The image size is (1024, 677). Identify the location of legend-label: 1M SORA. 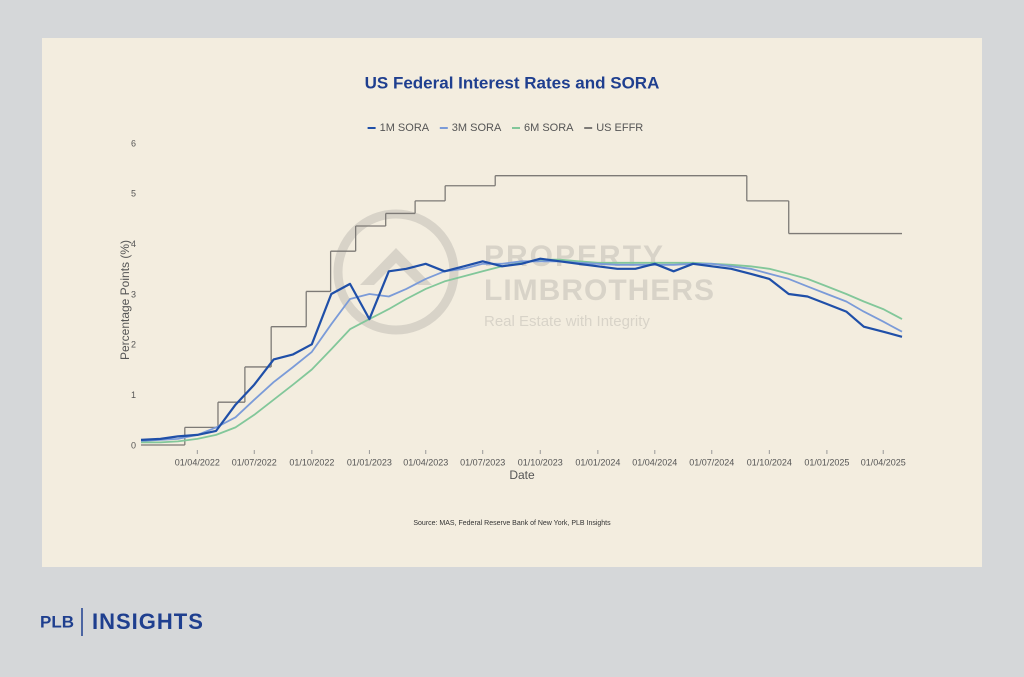
(405, 128).